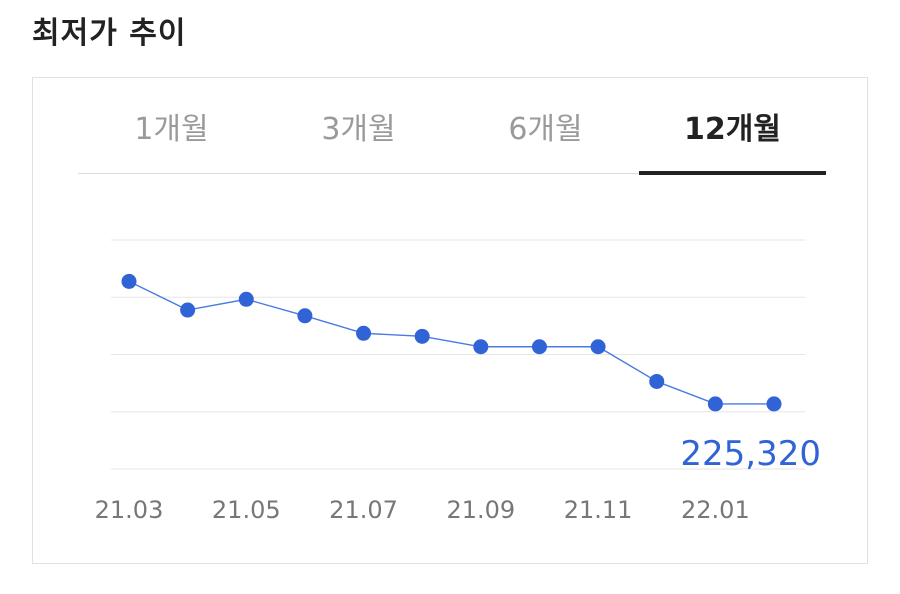 This screenshot has height=594, width=900. Describe the element at coordinates (545, 129) in the screenshot. I see `tab-6-months: 6개월` at that location.